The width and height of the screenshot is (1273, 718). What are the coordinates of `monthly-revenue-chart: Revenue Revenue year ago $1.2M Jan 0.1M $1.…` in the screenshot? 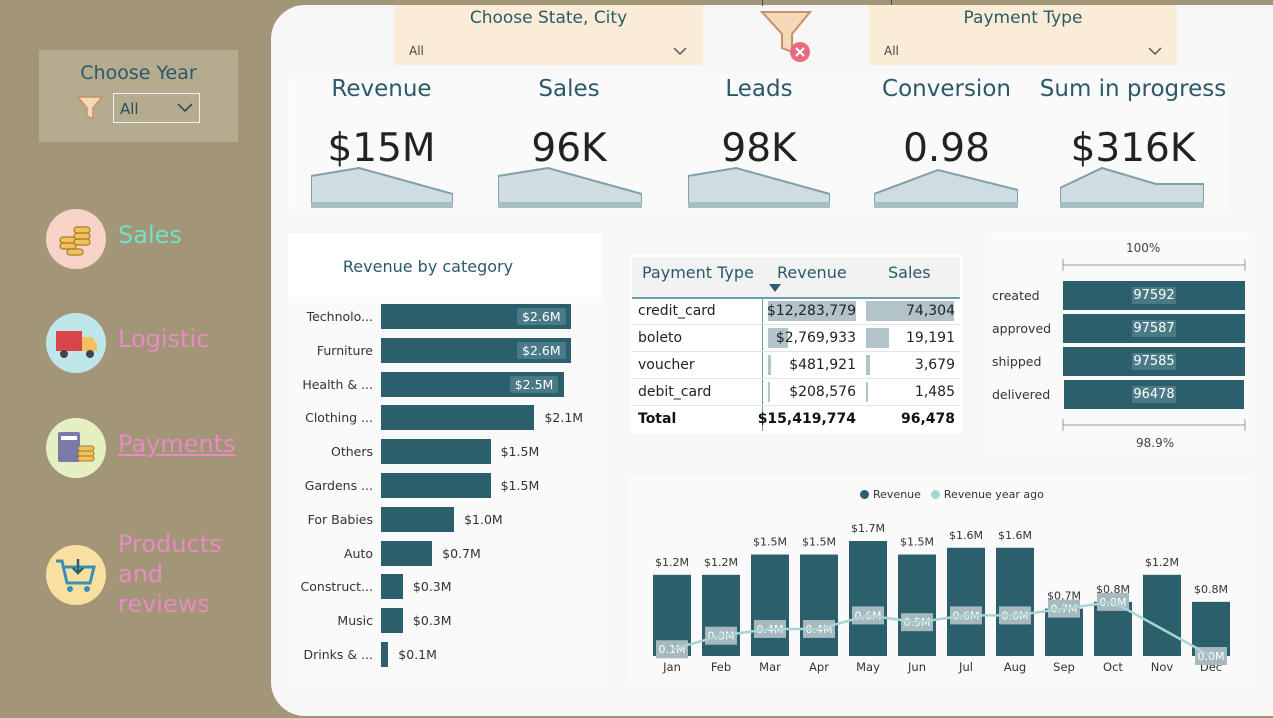 It's located at (941, 581).